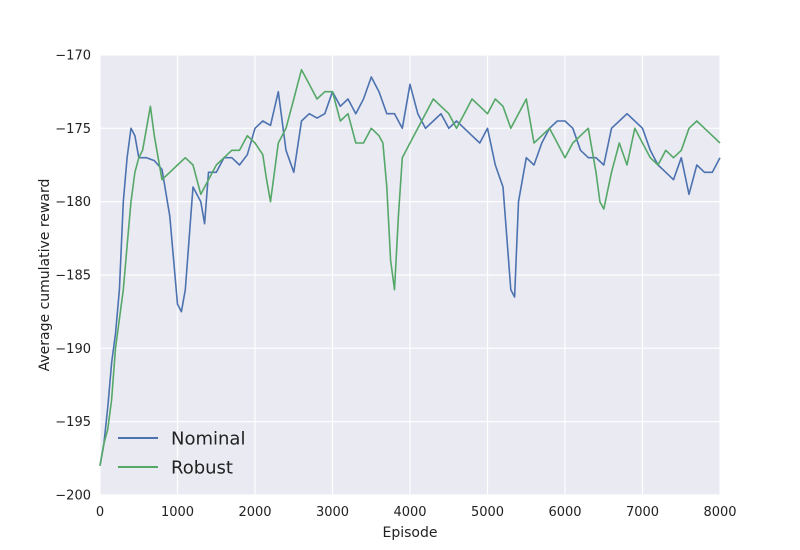 This screenshot has height=550, width=800. Describe the element at coordinates (410, 533) in the screenshot. I see `x-axis-label: Episode` at that location.